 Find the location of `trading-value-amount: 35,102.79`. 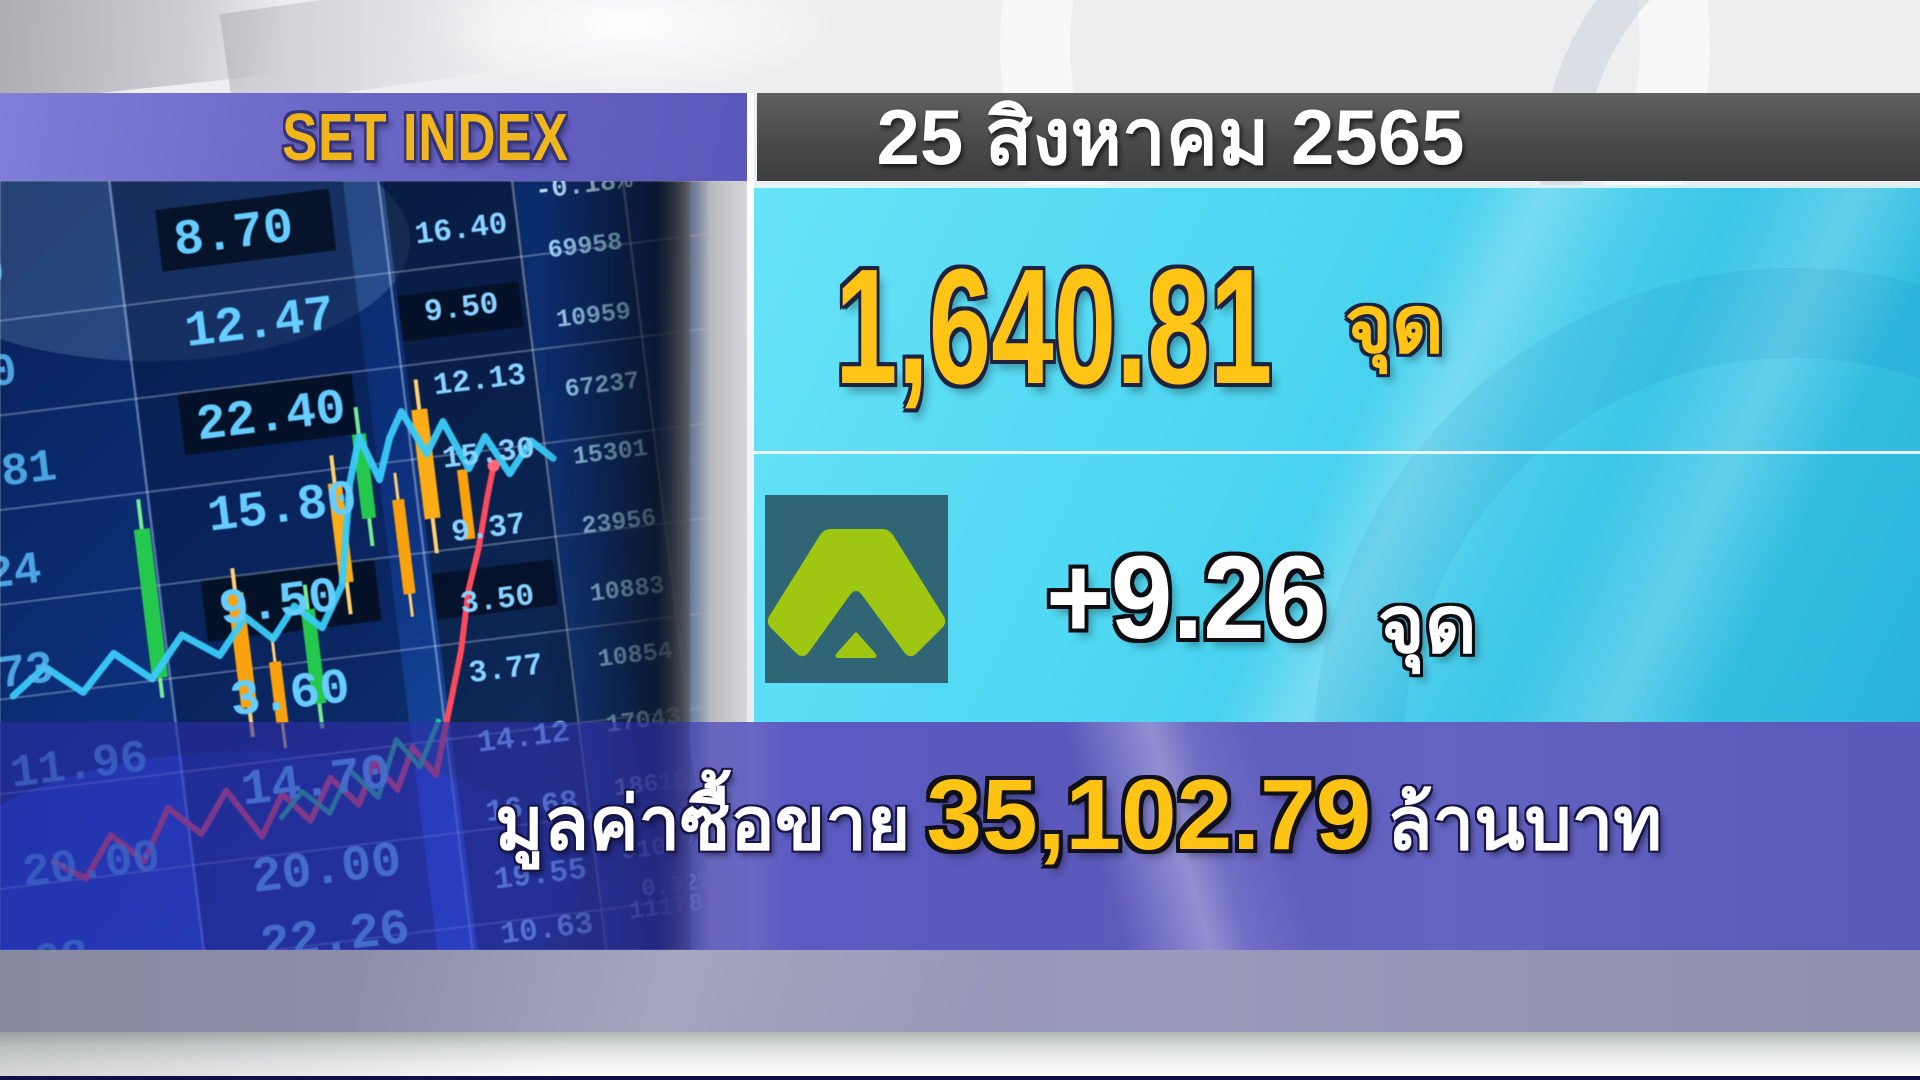

trading-value-amount: 35,102.79 is located at coordinates (1149, 815).